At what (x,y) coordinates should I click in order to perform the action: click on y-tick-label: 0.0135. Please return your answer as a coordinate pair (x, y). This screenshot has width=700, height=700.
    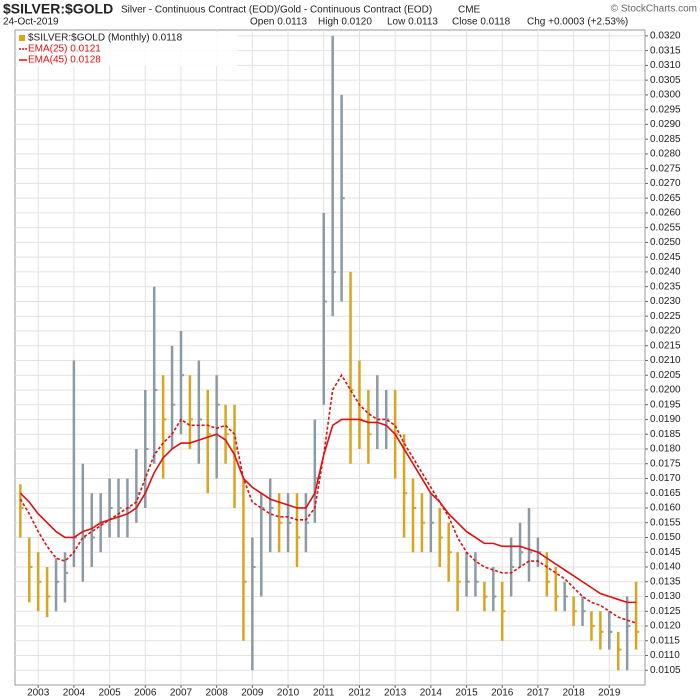
    Looking at the image, I should click on (665, 581).